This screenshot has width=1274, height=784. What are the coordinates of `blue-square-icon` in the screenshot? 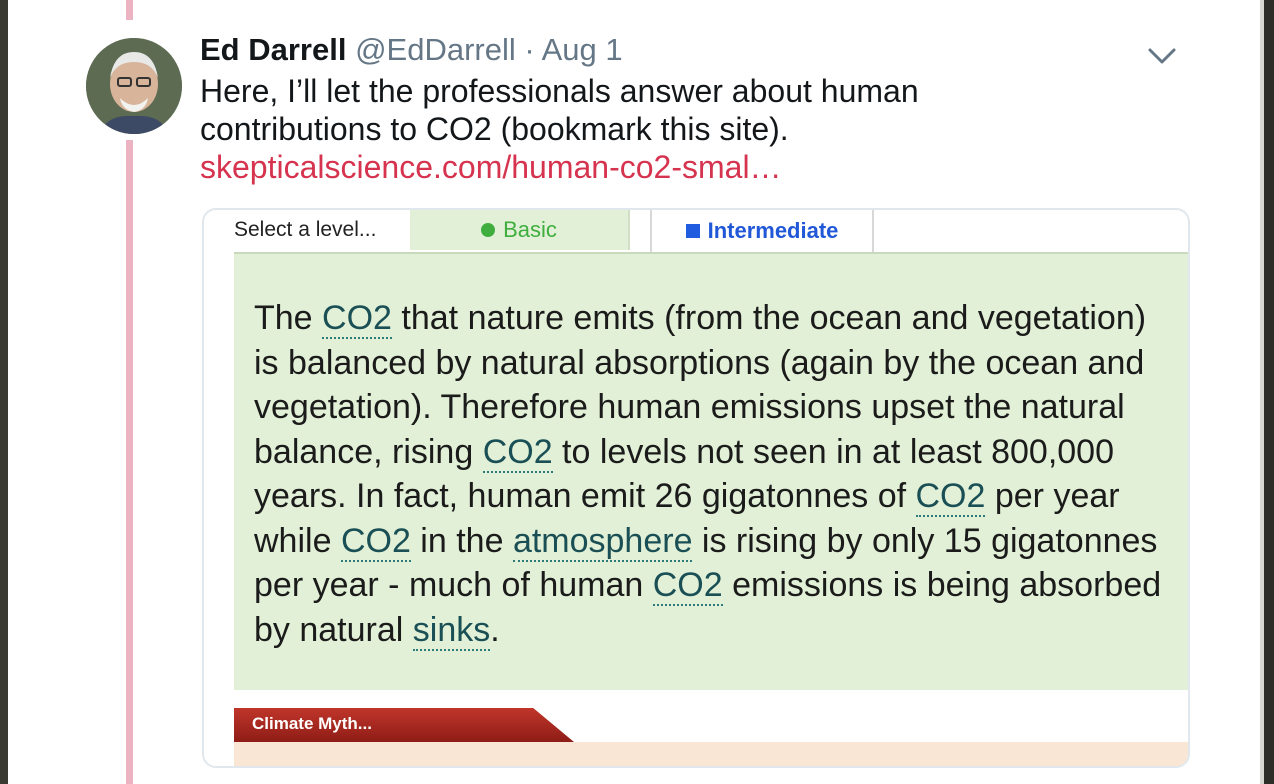 It's located at (692, 231).